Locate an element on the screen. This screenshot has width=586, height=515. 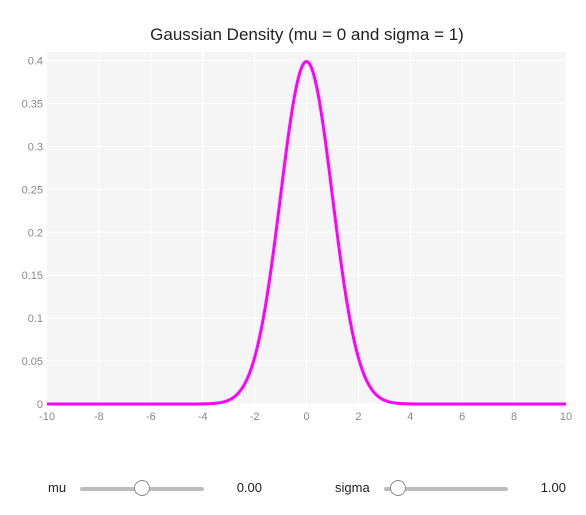
slider-controls: mu 0.00 sigma 1.00 is located at coordinates (293, 489).